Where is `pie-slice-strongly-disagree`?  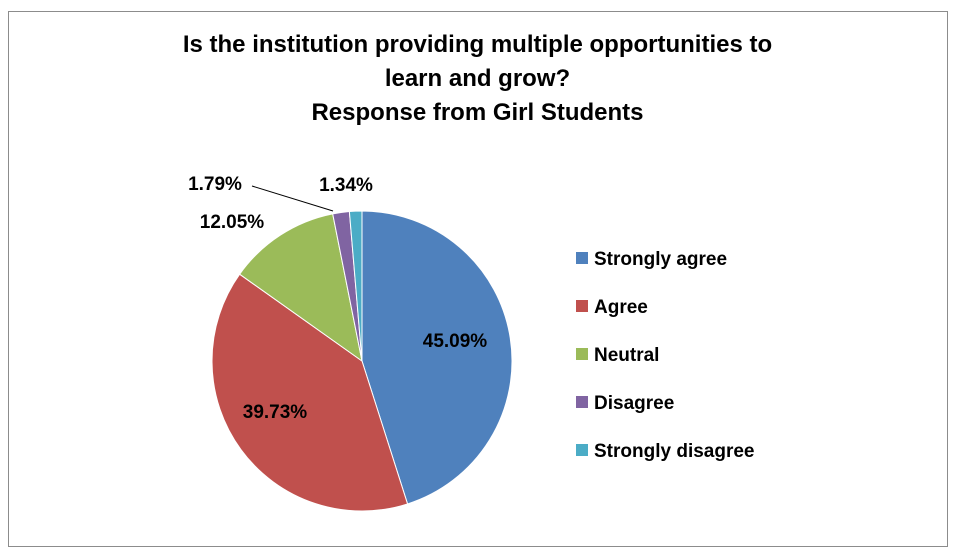
pie-slice-strongly-disagree is located at coordinates (355, 286).